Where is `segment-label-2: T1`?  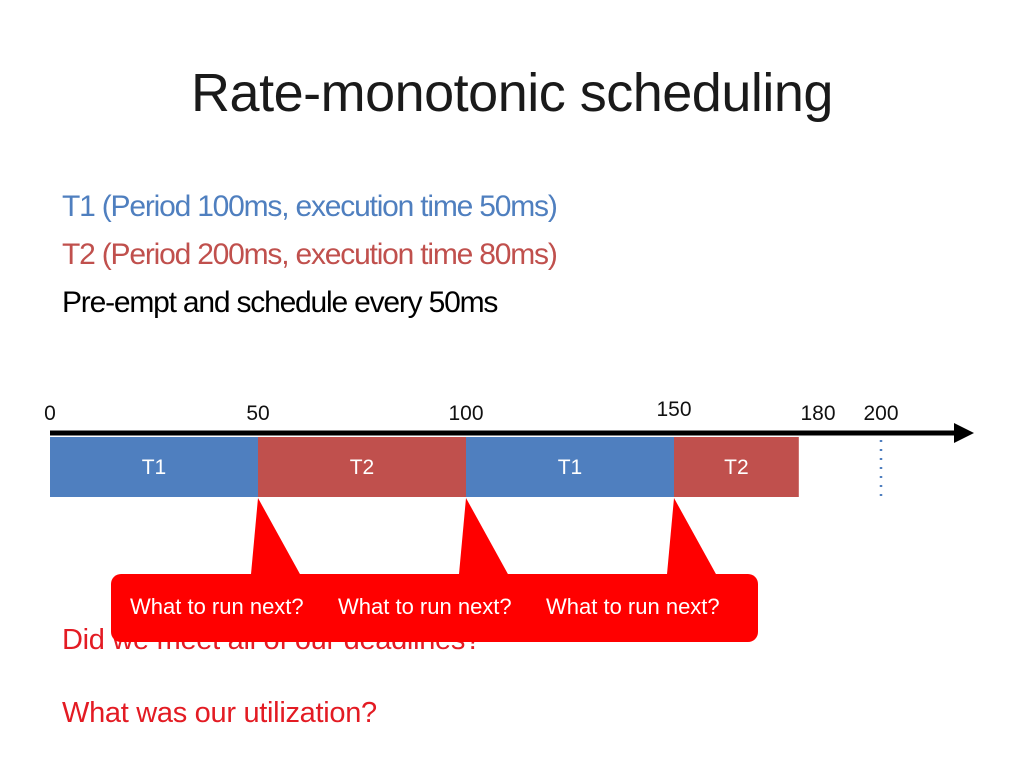 segment-label-2: T1 is located at coordinates (570, 467).